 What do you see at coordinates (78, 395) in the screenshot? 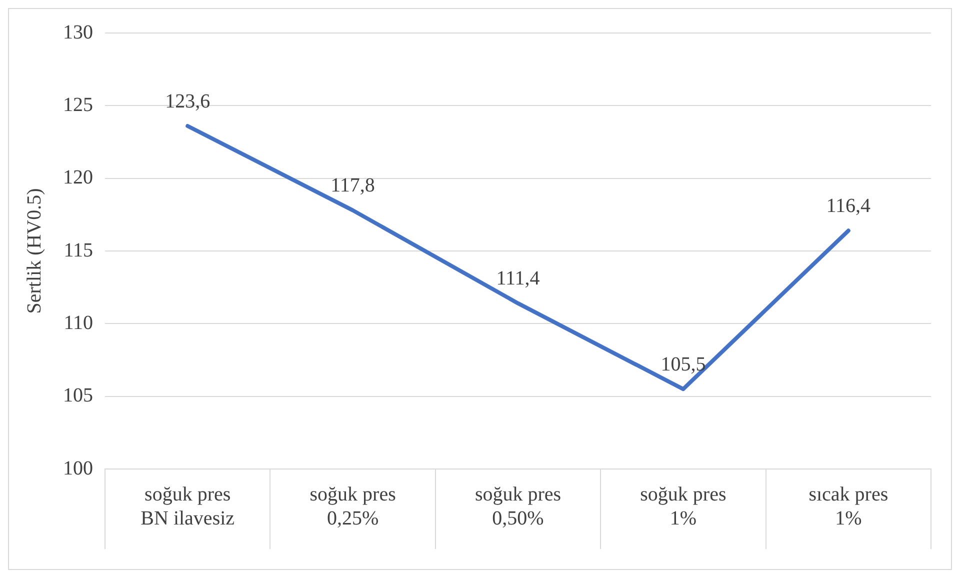
I see `y-tick-label: 105` at bounding box center [78, 395].